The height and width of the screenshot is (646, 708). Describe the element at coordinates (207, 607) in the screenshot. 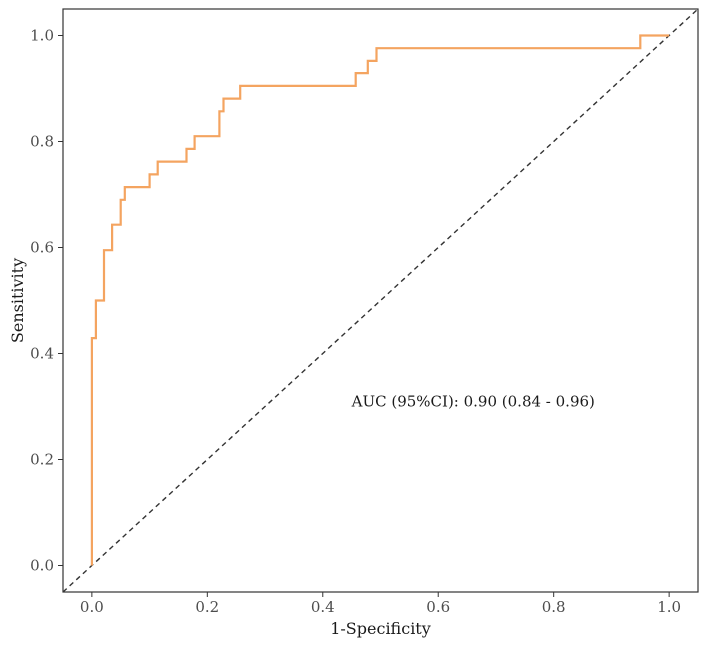

I see `x-tick-label: 0.2` at that location.